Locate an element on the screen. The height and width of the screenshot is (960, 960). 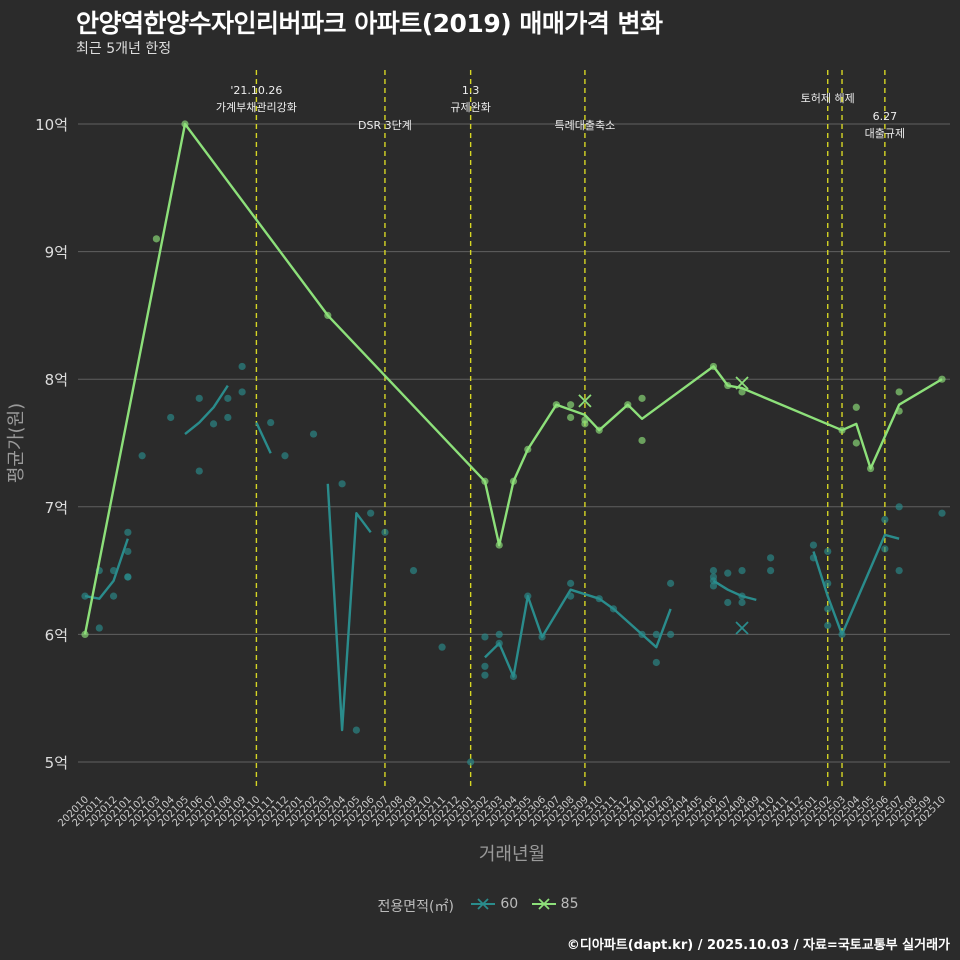
legend-label-60: 60 is located at coordinates (509, 904).